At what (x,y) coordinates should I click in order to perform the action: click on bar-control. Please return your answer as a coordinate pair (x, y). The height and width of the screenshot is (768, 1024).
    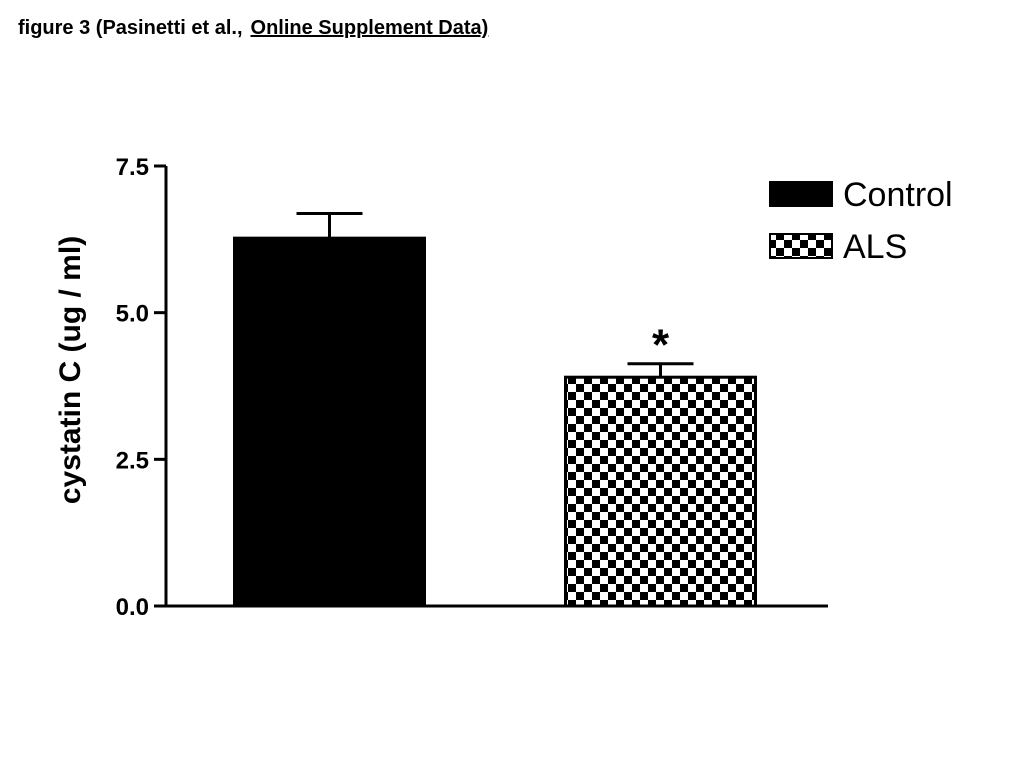
    Looking at the image, I should click on (329, 422).